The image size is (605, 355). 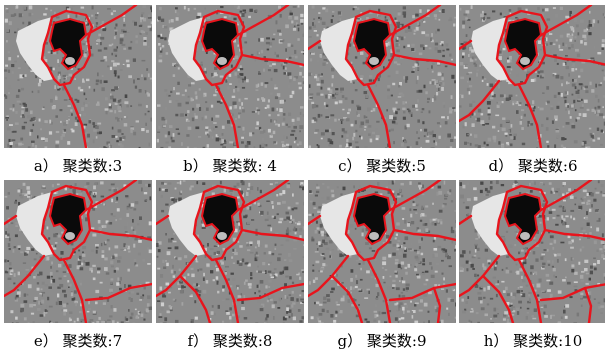 I want to click on panel-g: g） 聚类数:9, so click(x=382, y=265).